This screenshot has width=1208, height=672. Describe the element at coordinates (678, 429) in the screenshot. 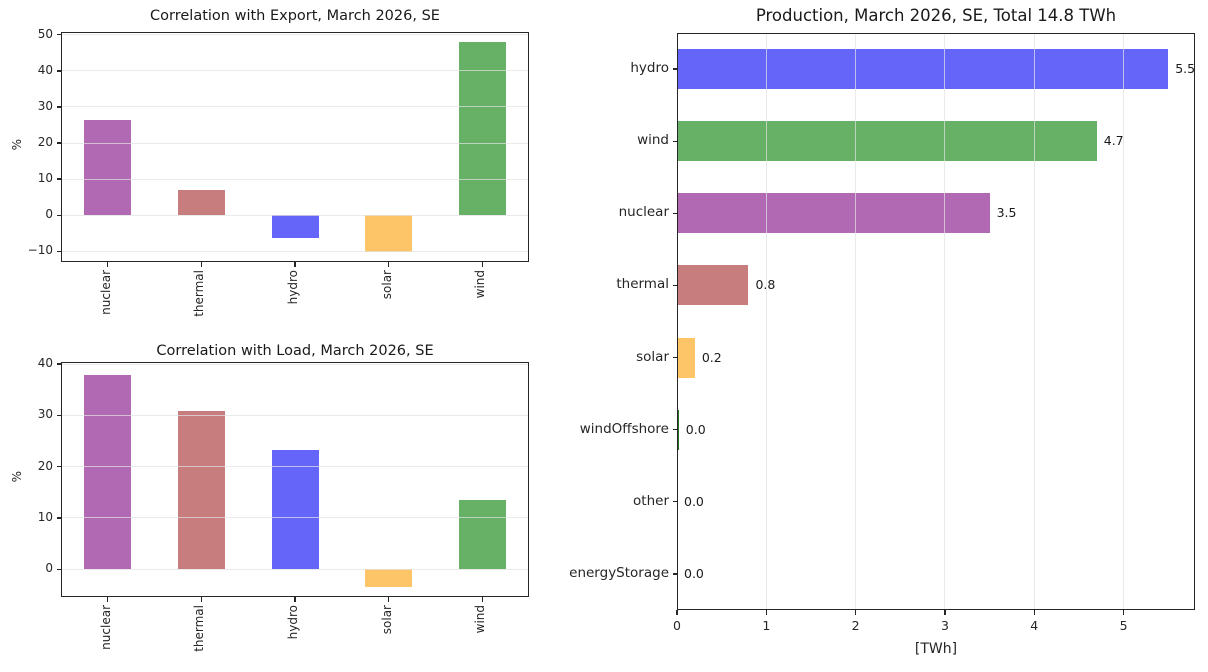

I see `bar-windOffshore` at that location.